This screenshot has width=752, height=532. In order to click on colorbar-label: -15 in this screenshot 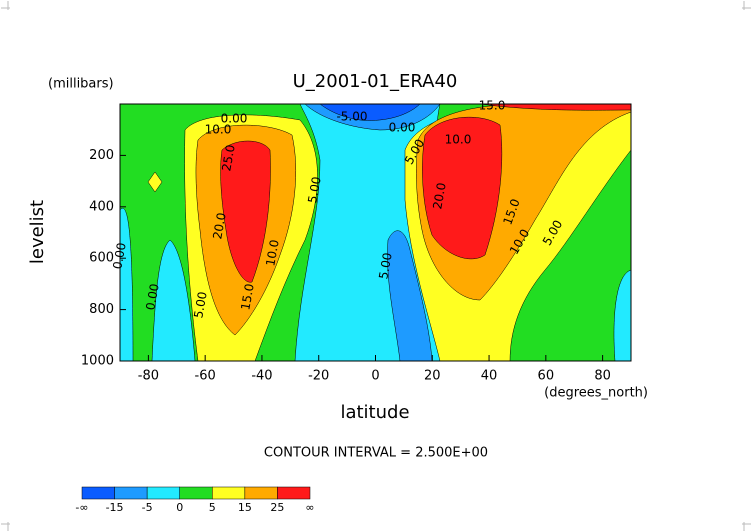, I will do `click(115, 507)`.